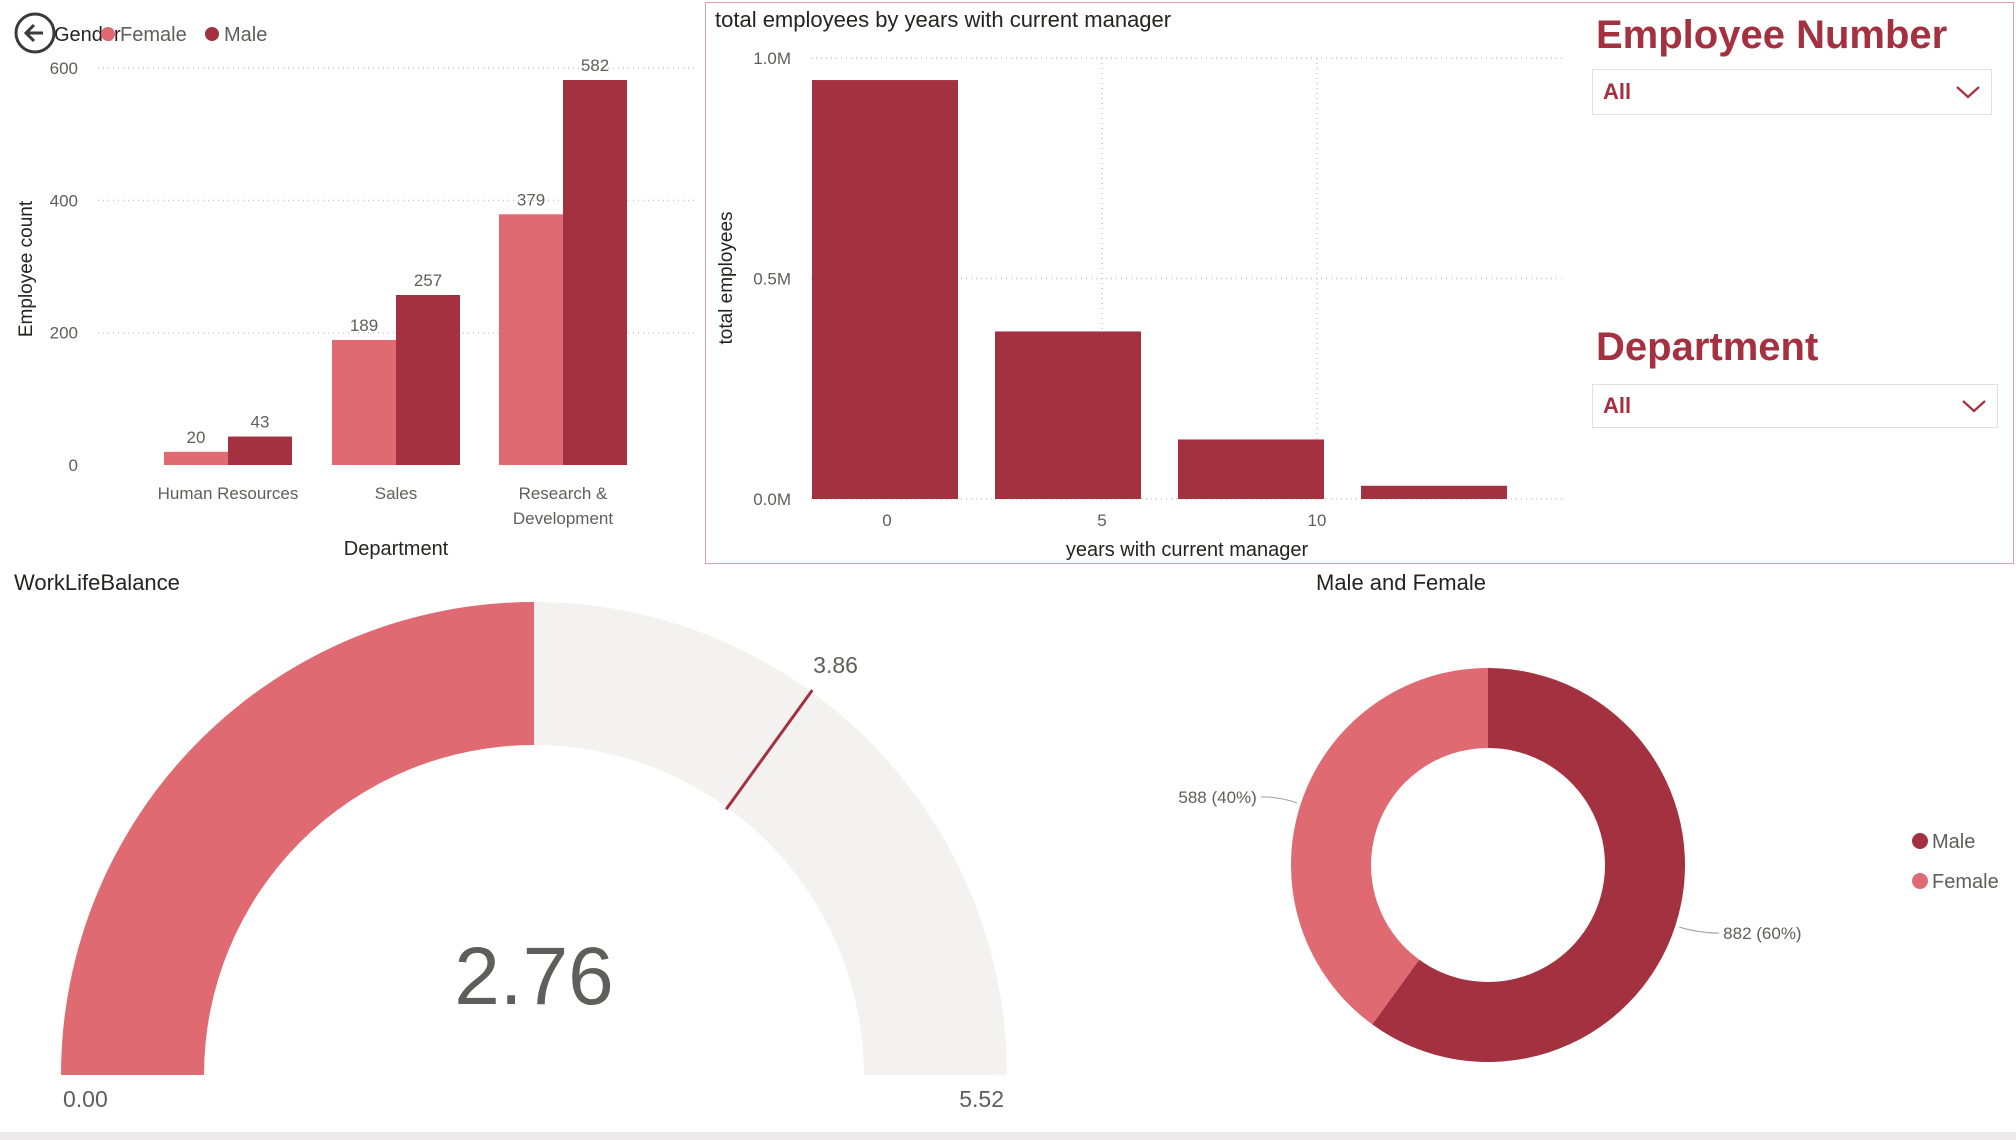  What do you see at coordinates (35, 33) in the screenshot?
I see `circled-left-arrow-icon` at bounding box center [35, 33].